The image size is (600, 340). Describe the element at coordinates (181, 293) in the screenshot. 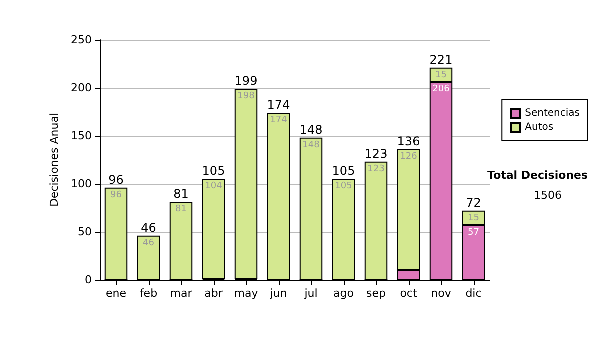

I see `x-tick-label: mar` at that location.